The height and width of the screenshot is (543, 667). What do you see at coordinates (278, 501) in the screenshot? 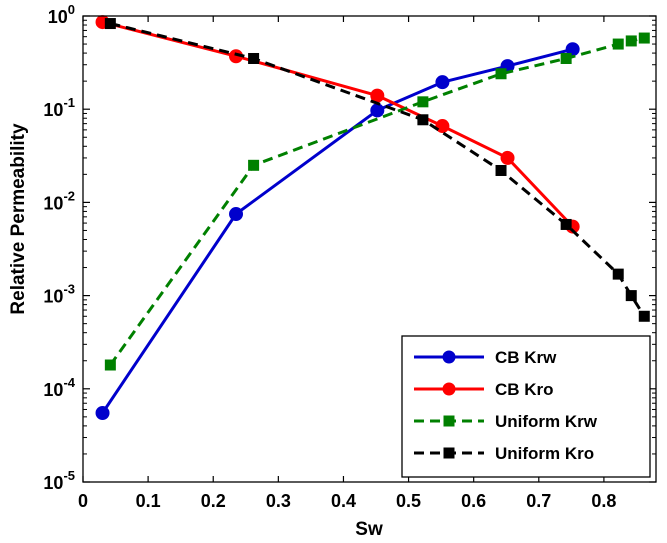
I see `x-tick-label: 0.3` at bounding box center [278, 501].